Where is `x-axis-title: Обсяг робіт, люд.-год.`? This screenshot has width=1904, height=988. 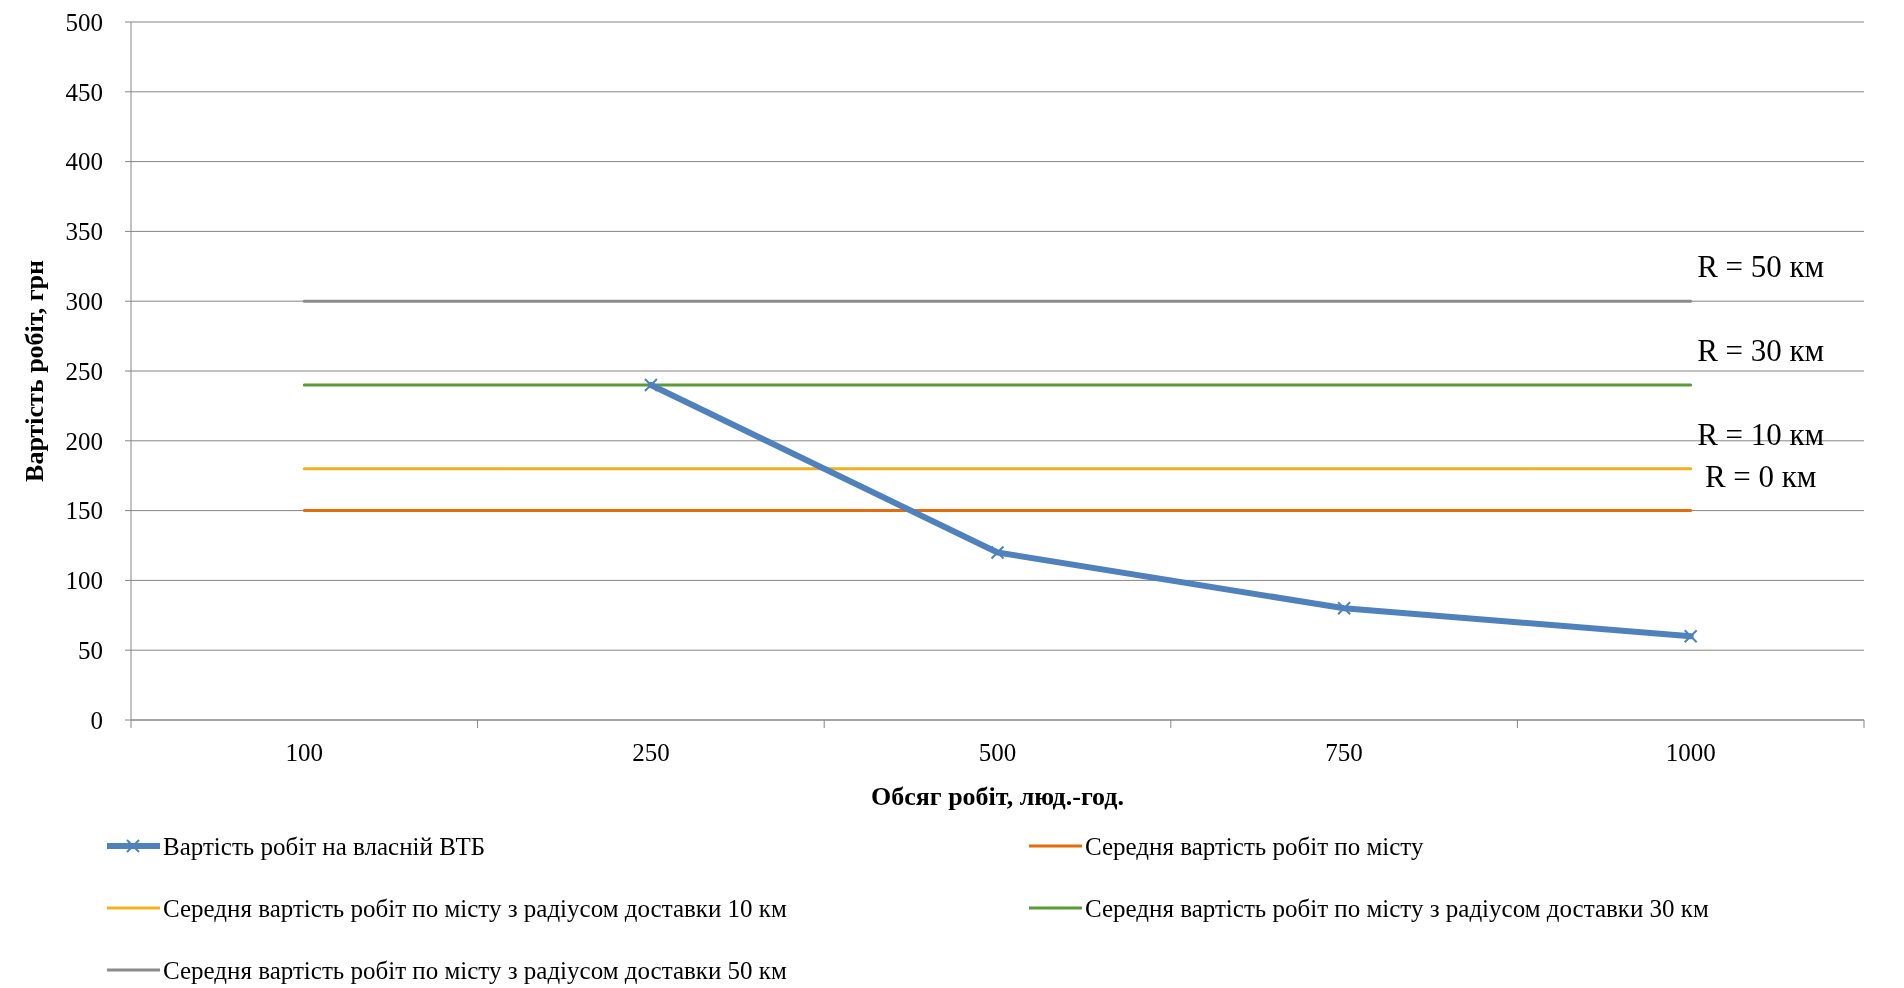 x-axis-title: Обсяг робіт, люд.-год. is located at coordinates (997, 797).